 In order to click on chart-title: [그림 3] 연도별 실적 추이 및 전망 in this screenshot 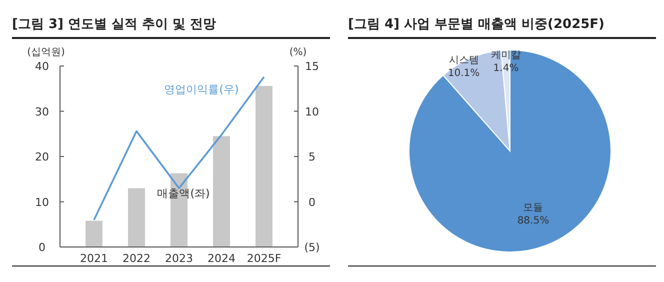, I will do `click(114, 24)`.